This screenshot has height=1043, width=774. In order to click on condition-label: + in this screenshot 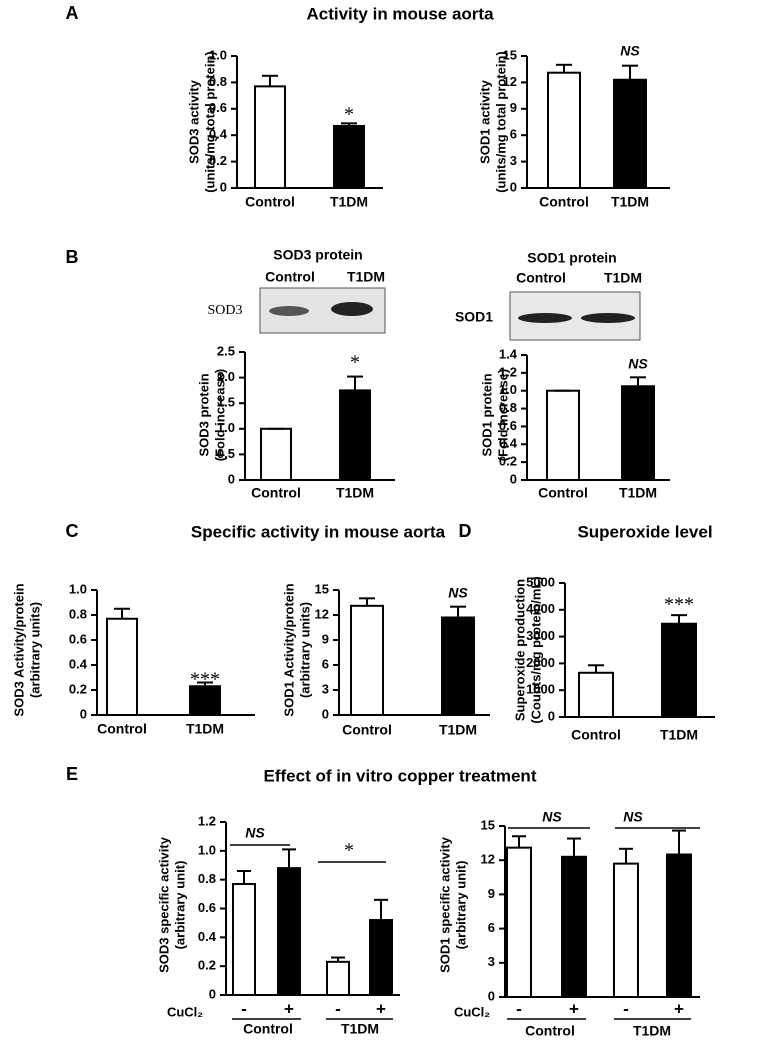, I will do `click(679, 1008)`.